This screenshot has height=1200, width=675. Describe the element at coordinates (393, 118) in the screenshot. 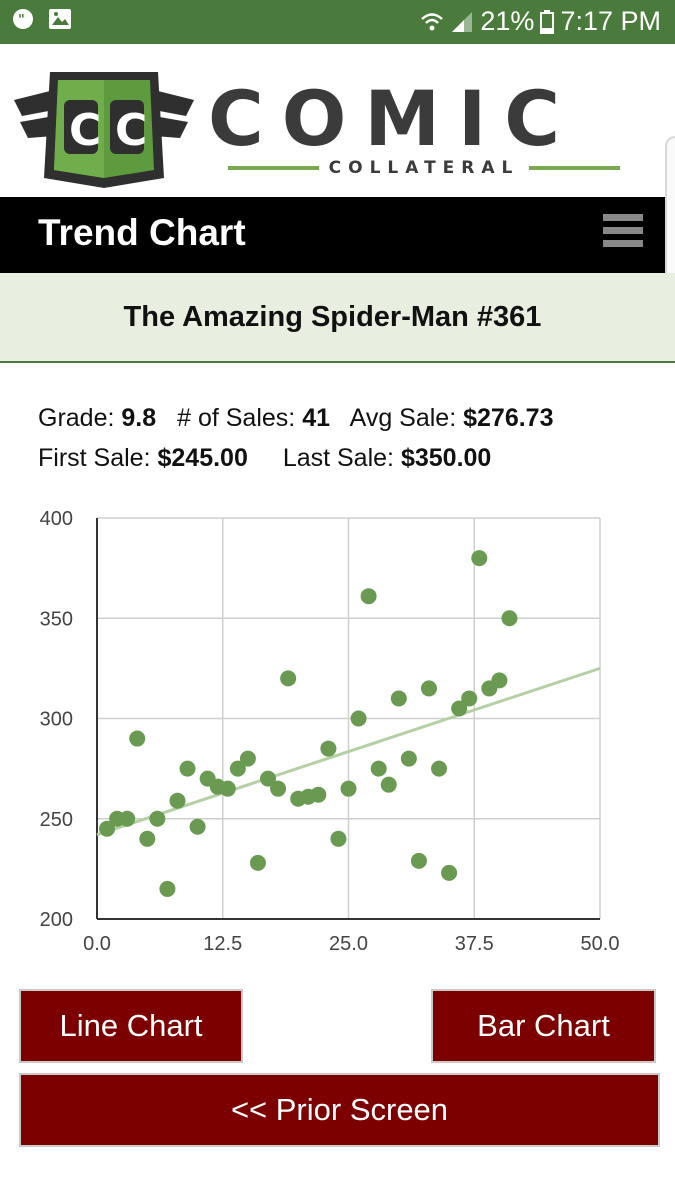

I see `brand-name: COMIC` at that location.